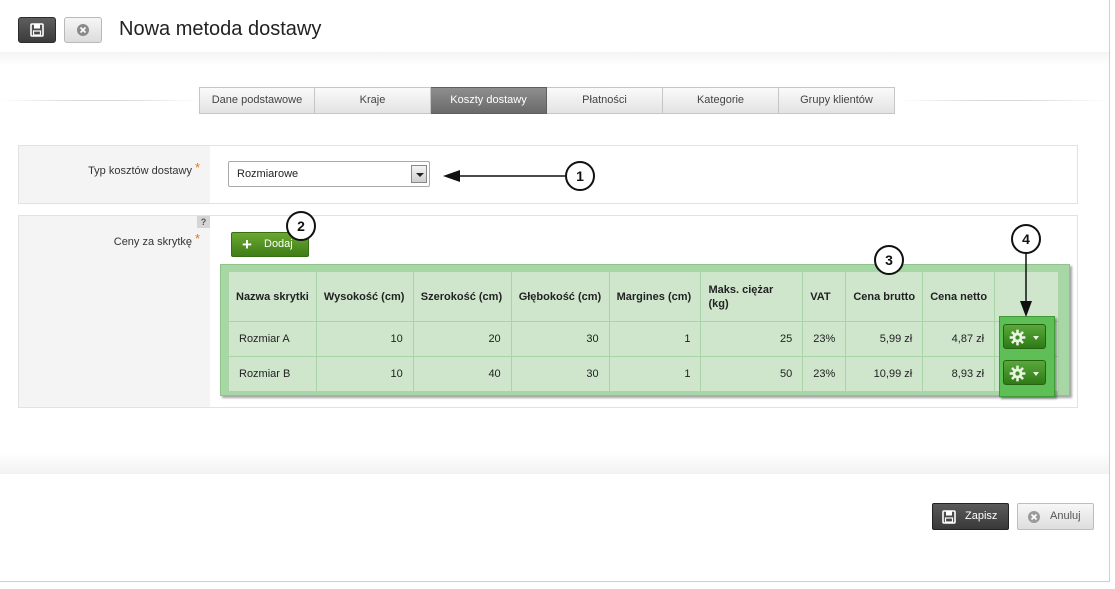  Describe the element at coordinates (257, 100) in the screenshot. I see `tab-dane-podstawowe: Dane podstawowe` at that location.